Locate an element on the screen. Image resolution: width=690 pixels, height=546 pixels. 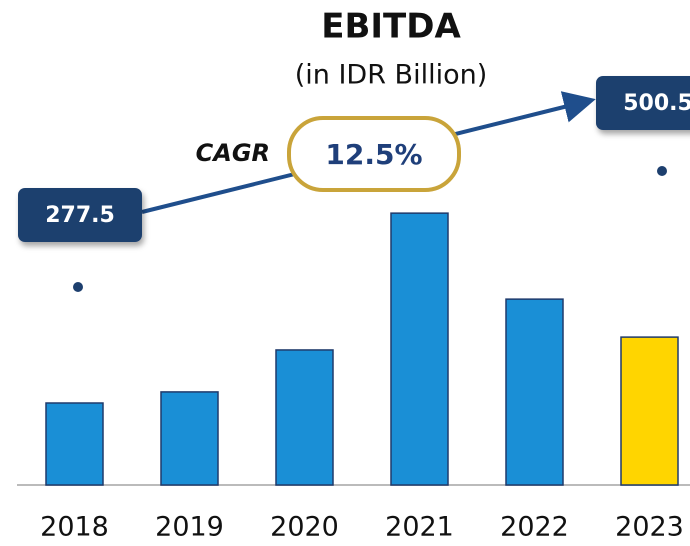
callout-label: 500.5 is located at coordinates (656, 103).